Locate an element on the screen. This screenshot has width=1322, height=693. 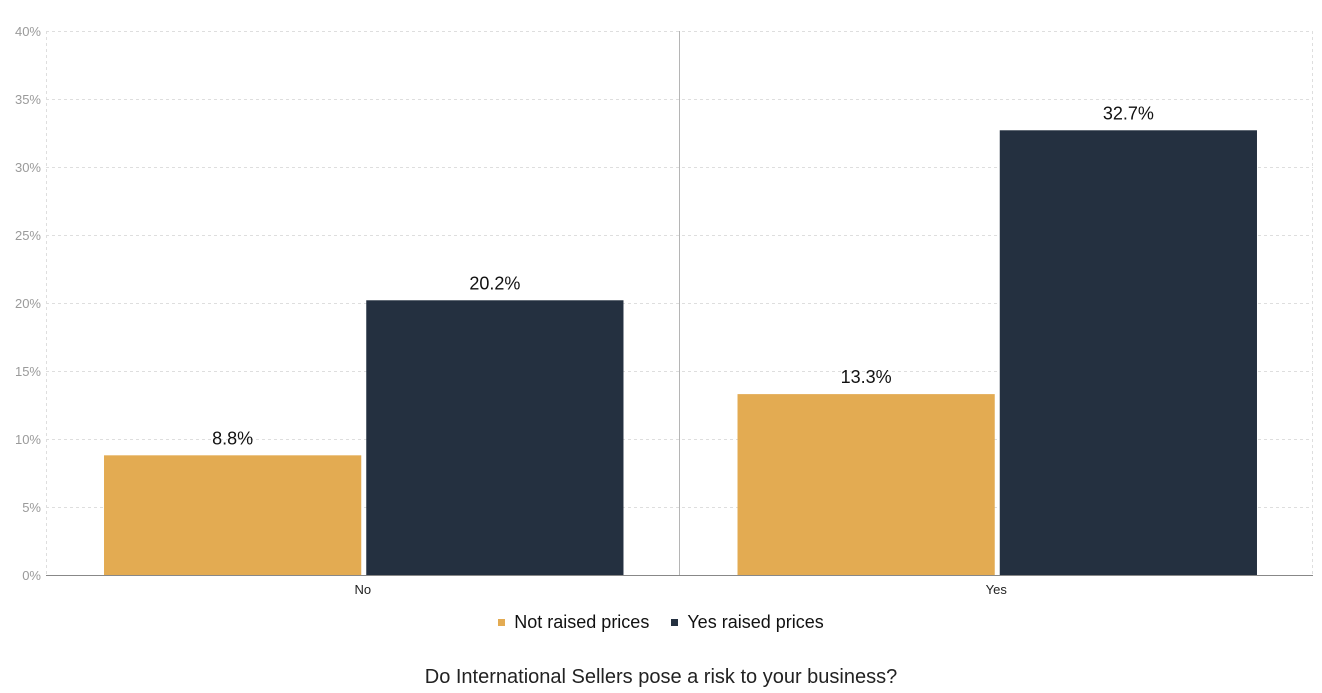
data-label: 32.7% is located at coordinates (1128, 113).